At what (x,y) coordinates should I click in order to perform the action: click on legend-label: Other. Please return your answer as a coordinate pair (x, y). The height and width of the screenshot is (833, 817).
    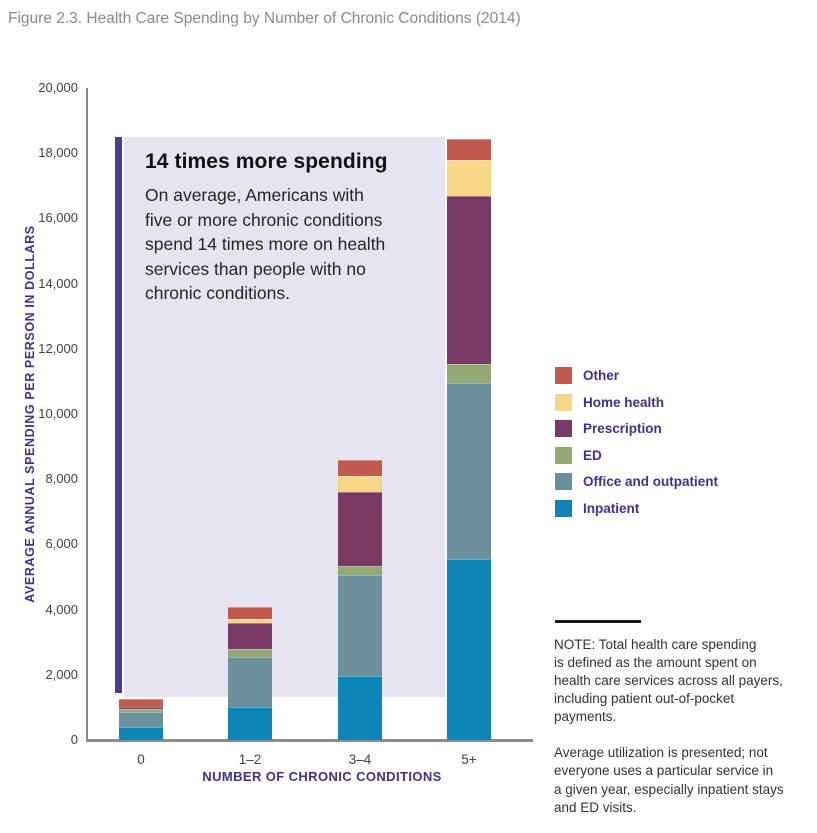
    Looking at the image, I should click on (601, 375).